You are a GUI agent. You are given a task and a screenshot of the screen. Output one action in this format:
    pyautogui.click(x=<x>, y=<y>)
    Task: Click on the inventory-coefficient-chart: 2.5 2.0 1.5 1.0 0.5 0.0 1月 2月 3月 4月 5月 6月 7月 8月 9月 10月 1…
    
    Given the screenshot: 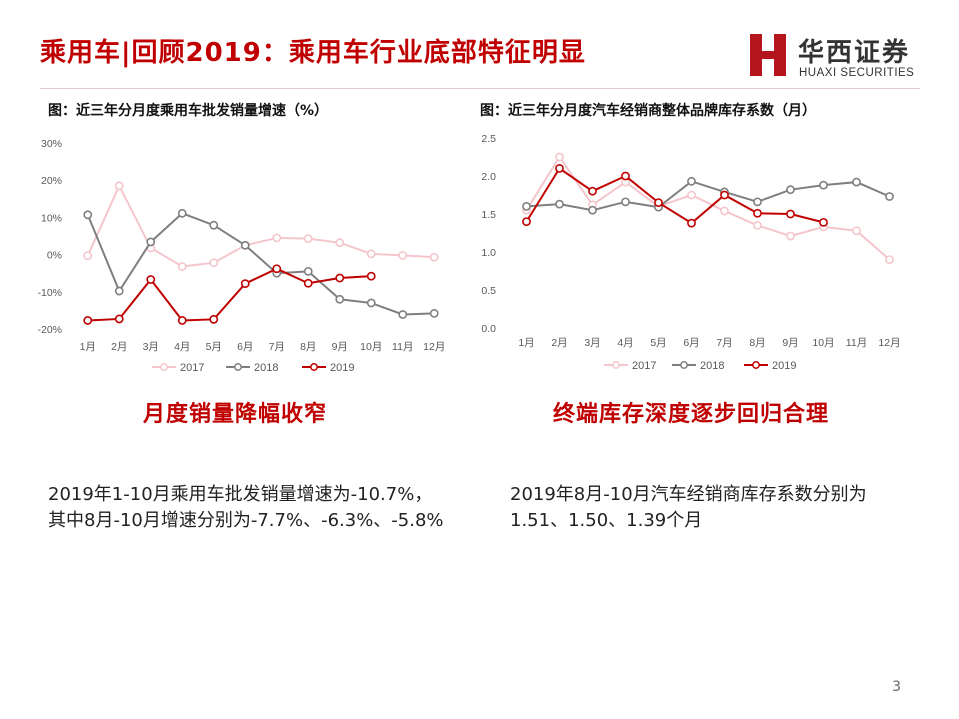 What is the action you would take?
    pyautogui.click(x=690, y=252)
    